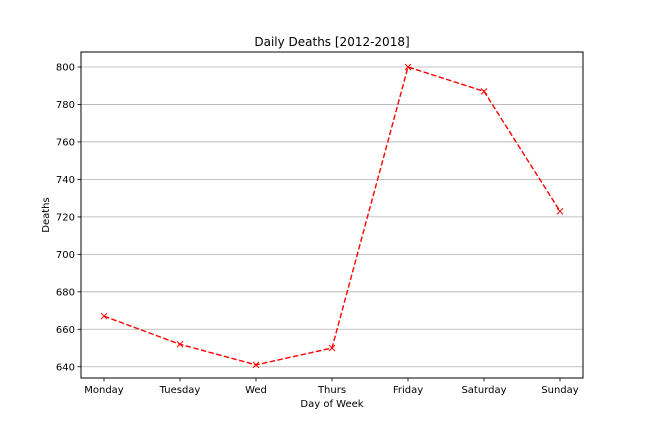  Describe the element at coordinates (559, 390) in the screenshot. I see `x-tick-label: Sunday` at that location.